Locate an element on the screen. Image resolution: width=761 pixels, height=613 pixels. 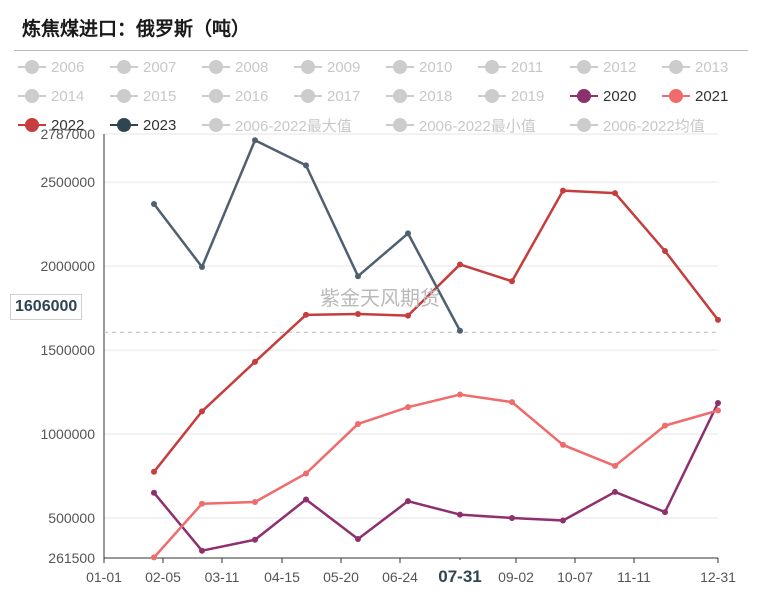
legend-label: 2015 is located at coordinates (160, 96).